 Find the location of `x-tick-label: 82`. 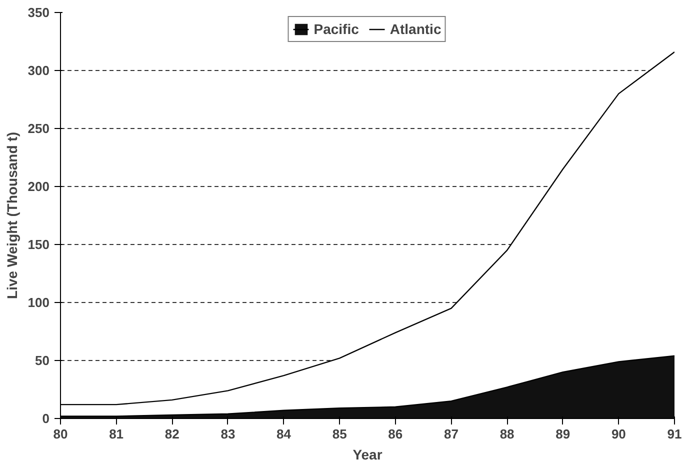

x-tick-label: 82 is located at coordinates (172, 434).